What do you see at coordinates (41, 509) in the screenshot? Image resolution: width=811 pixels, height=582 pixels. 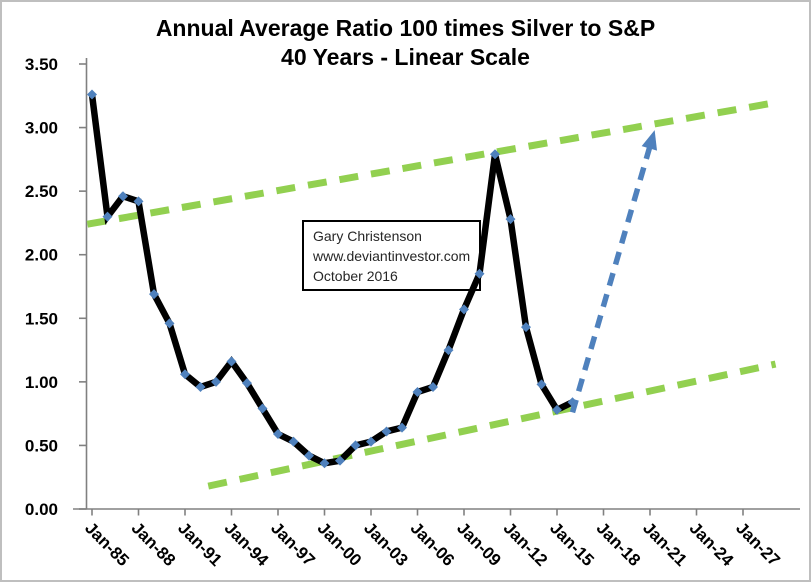 I see `y-tick-label: 0.00` at bounding box center [41, 509].